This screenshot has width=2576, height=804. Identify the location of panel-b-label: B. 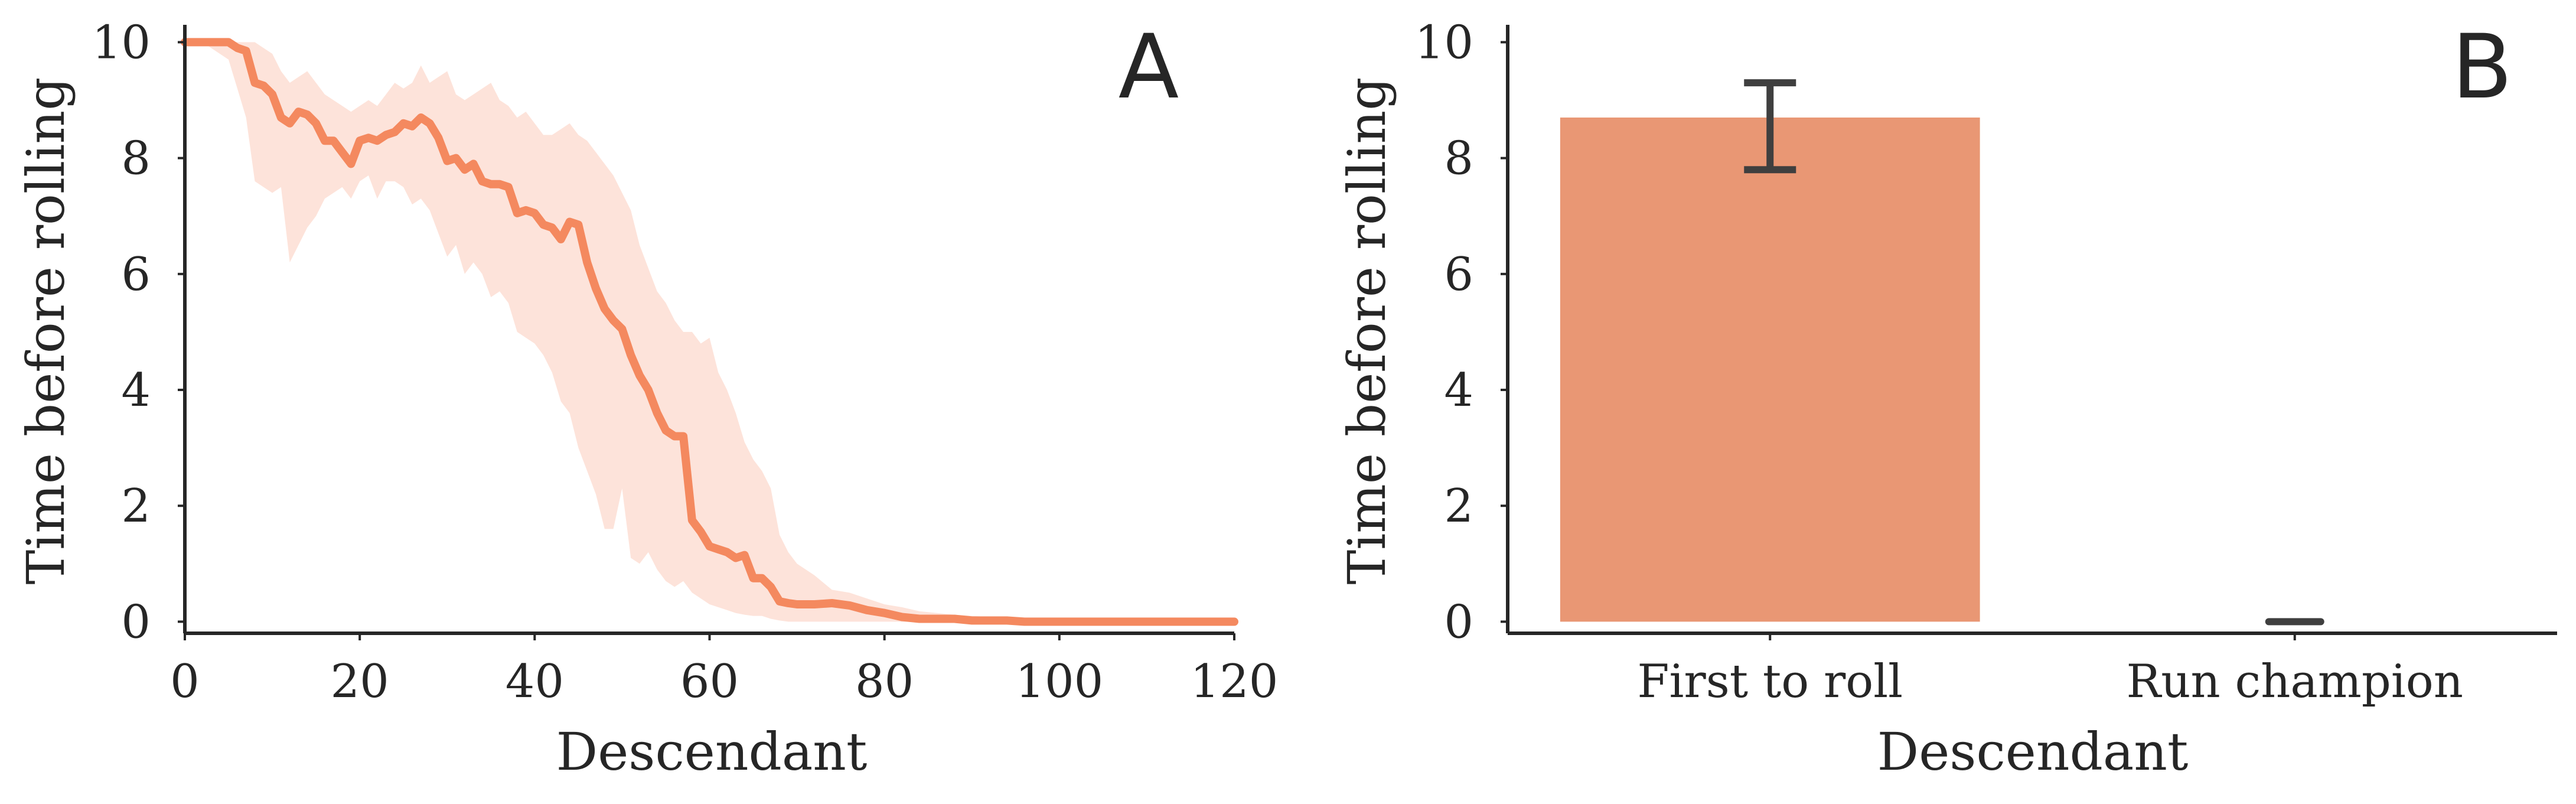
(2482, 67).